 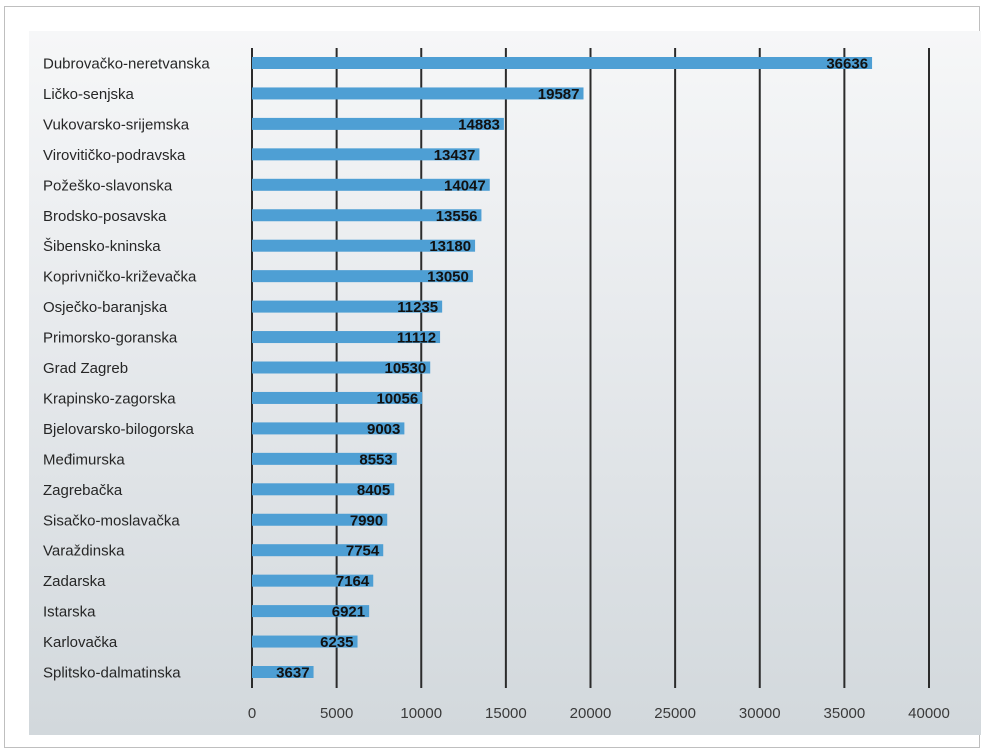 What do you see at coordinates (457, 216) in the screenshot?
I see `value-label: 13556` at bounding box center [457, 216].